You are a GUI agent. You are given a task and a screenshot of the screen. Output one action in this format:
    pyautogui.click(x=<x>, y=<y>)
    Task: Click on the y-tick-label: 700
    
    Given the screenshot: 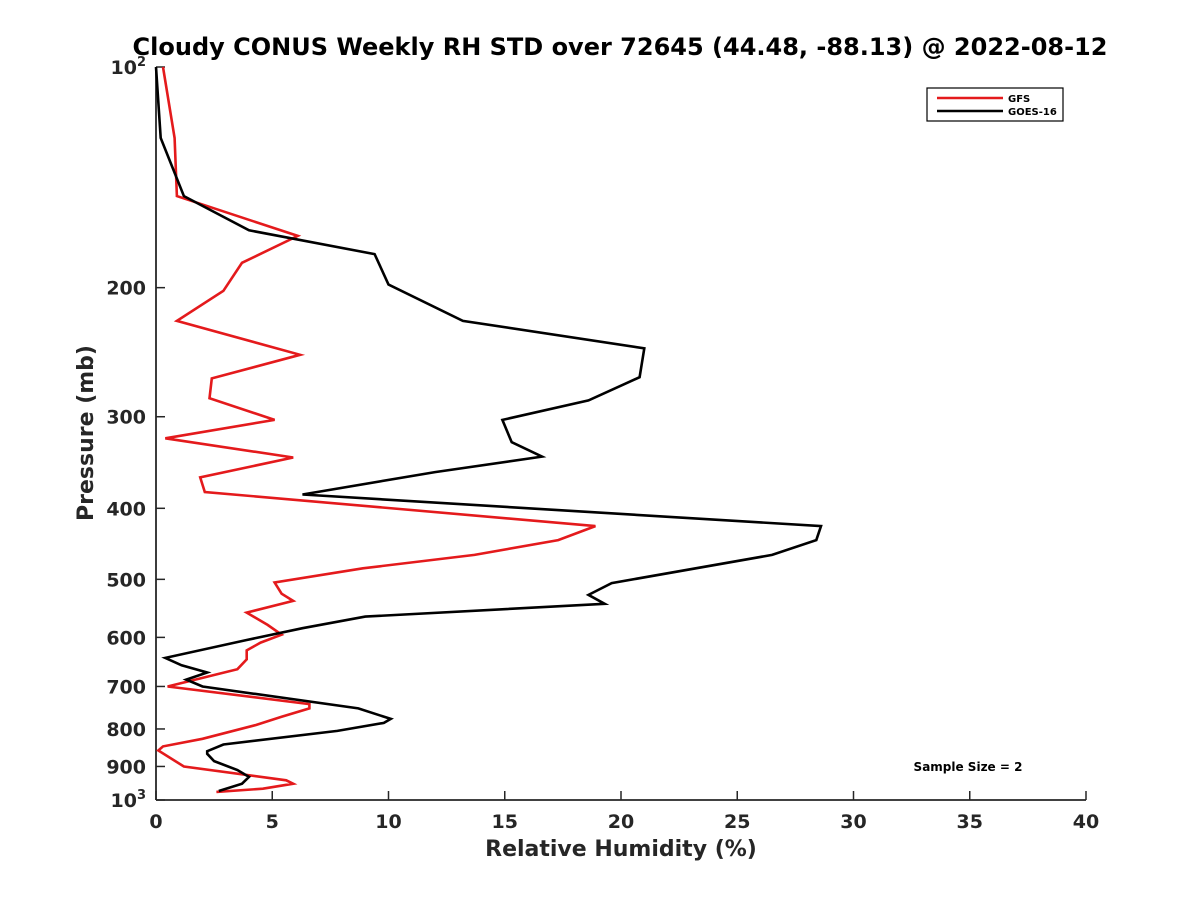 What is the action you would take?
    pyautogui.click(x=126, y=687)
    